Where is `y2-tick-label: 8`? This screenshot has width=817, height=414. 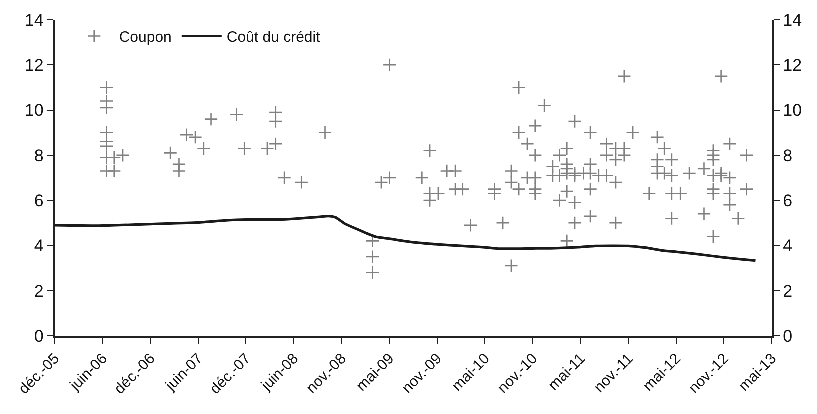 y2-tick-label: 8 is located at coordinates (788, 156).